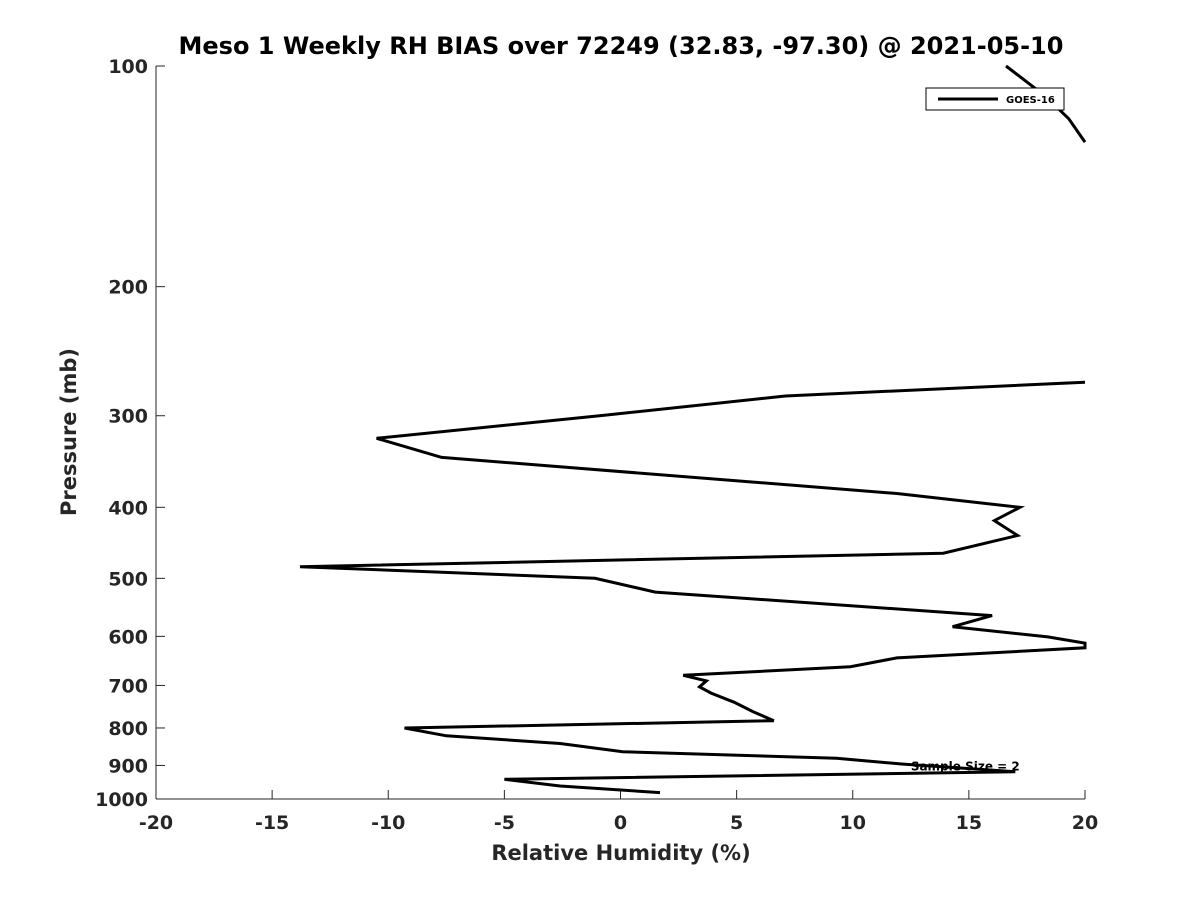 This screenshot has width=1200, height=900. Describe the element at coordinates (128, 579) in the screenshot. I see `y-tick-label: 500` at that location.